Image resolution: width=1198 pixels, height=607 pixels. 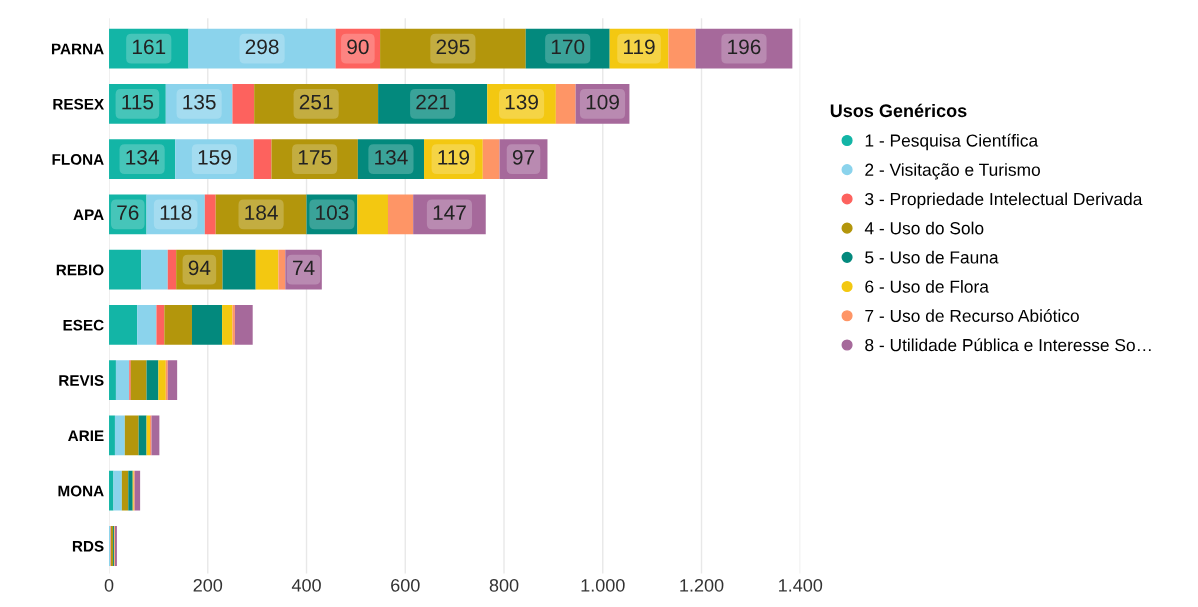 What do you see at coordinates (199, 102) in the screenshot?
I see `data-label: 135` at bounding box center [199, 102].